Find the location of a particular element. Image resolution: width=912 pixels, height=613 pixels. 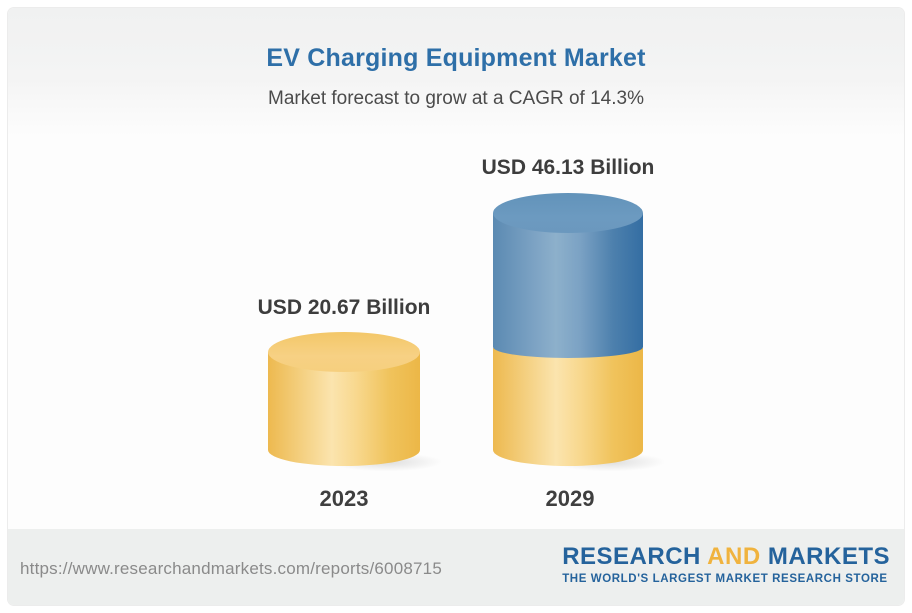

category-label-2029: 2029 is located at coordinates (570, 498).